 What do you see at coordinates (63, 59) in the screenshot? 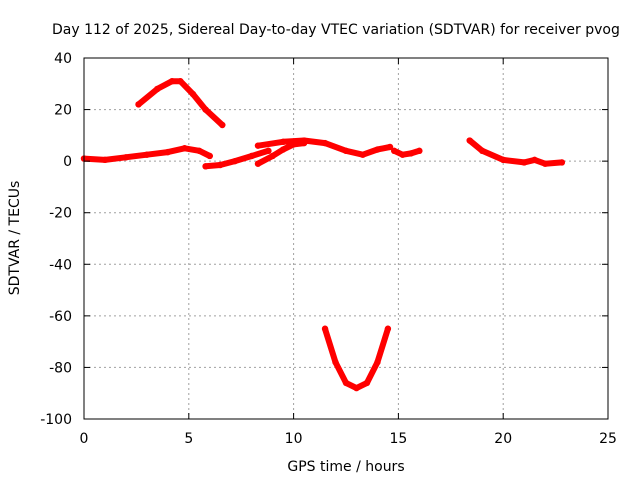
I see `y-tick-label: 40` at bounding box center [63, 59].